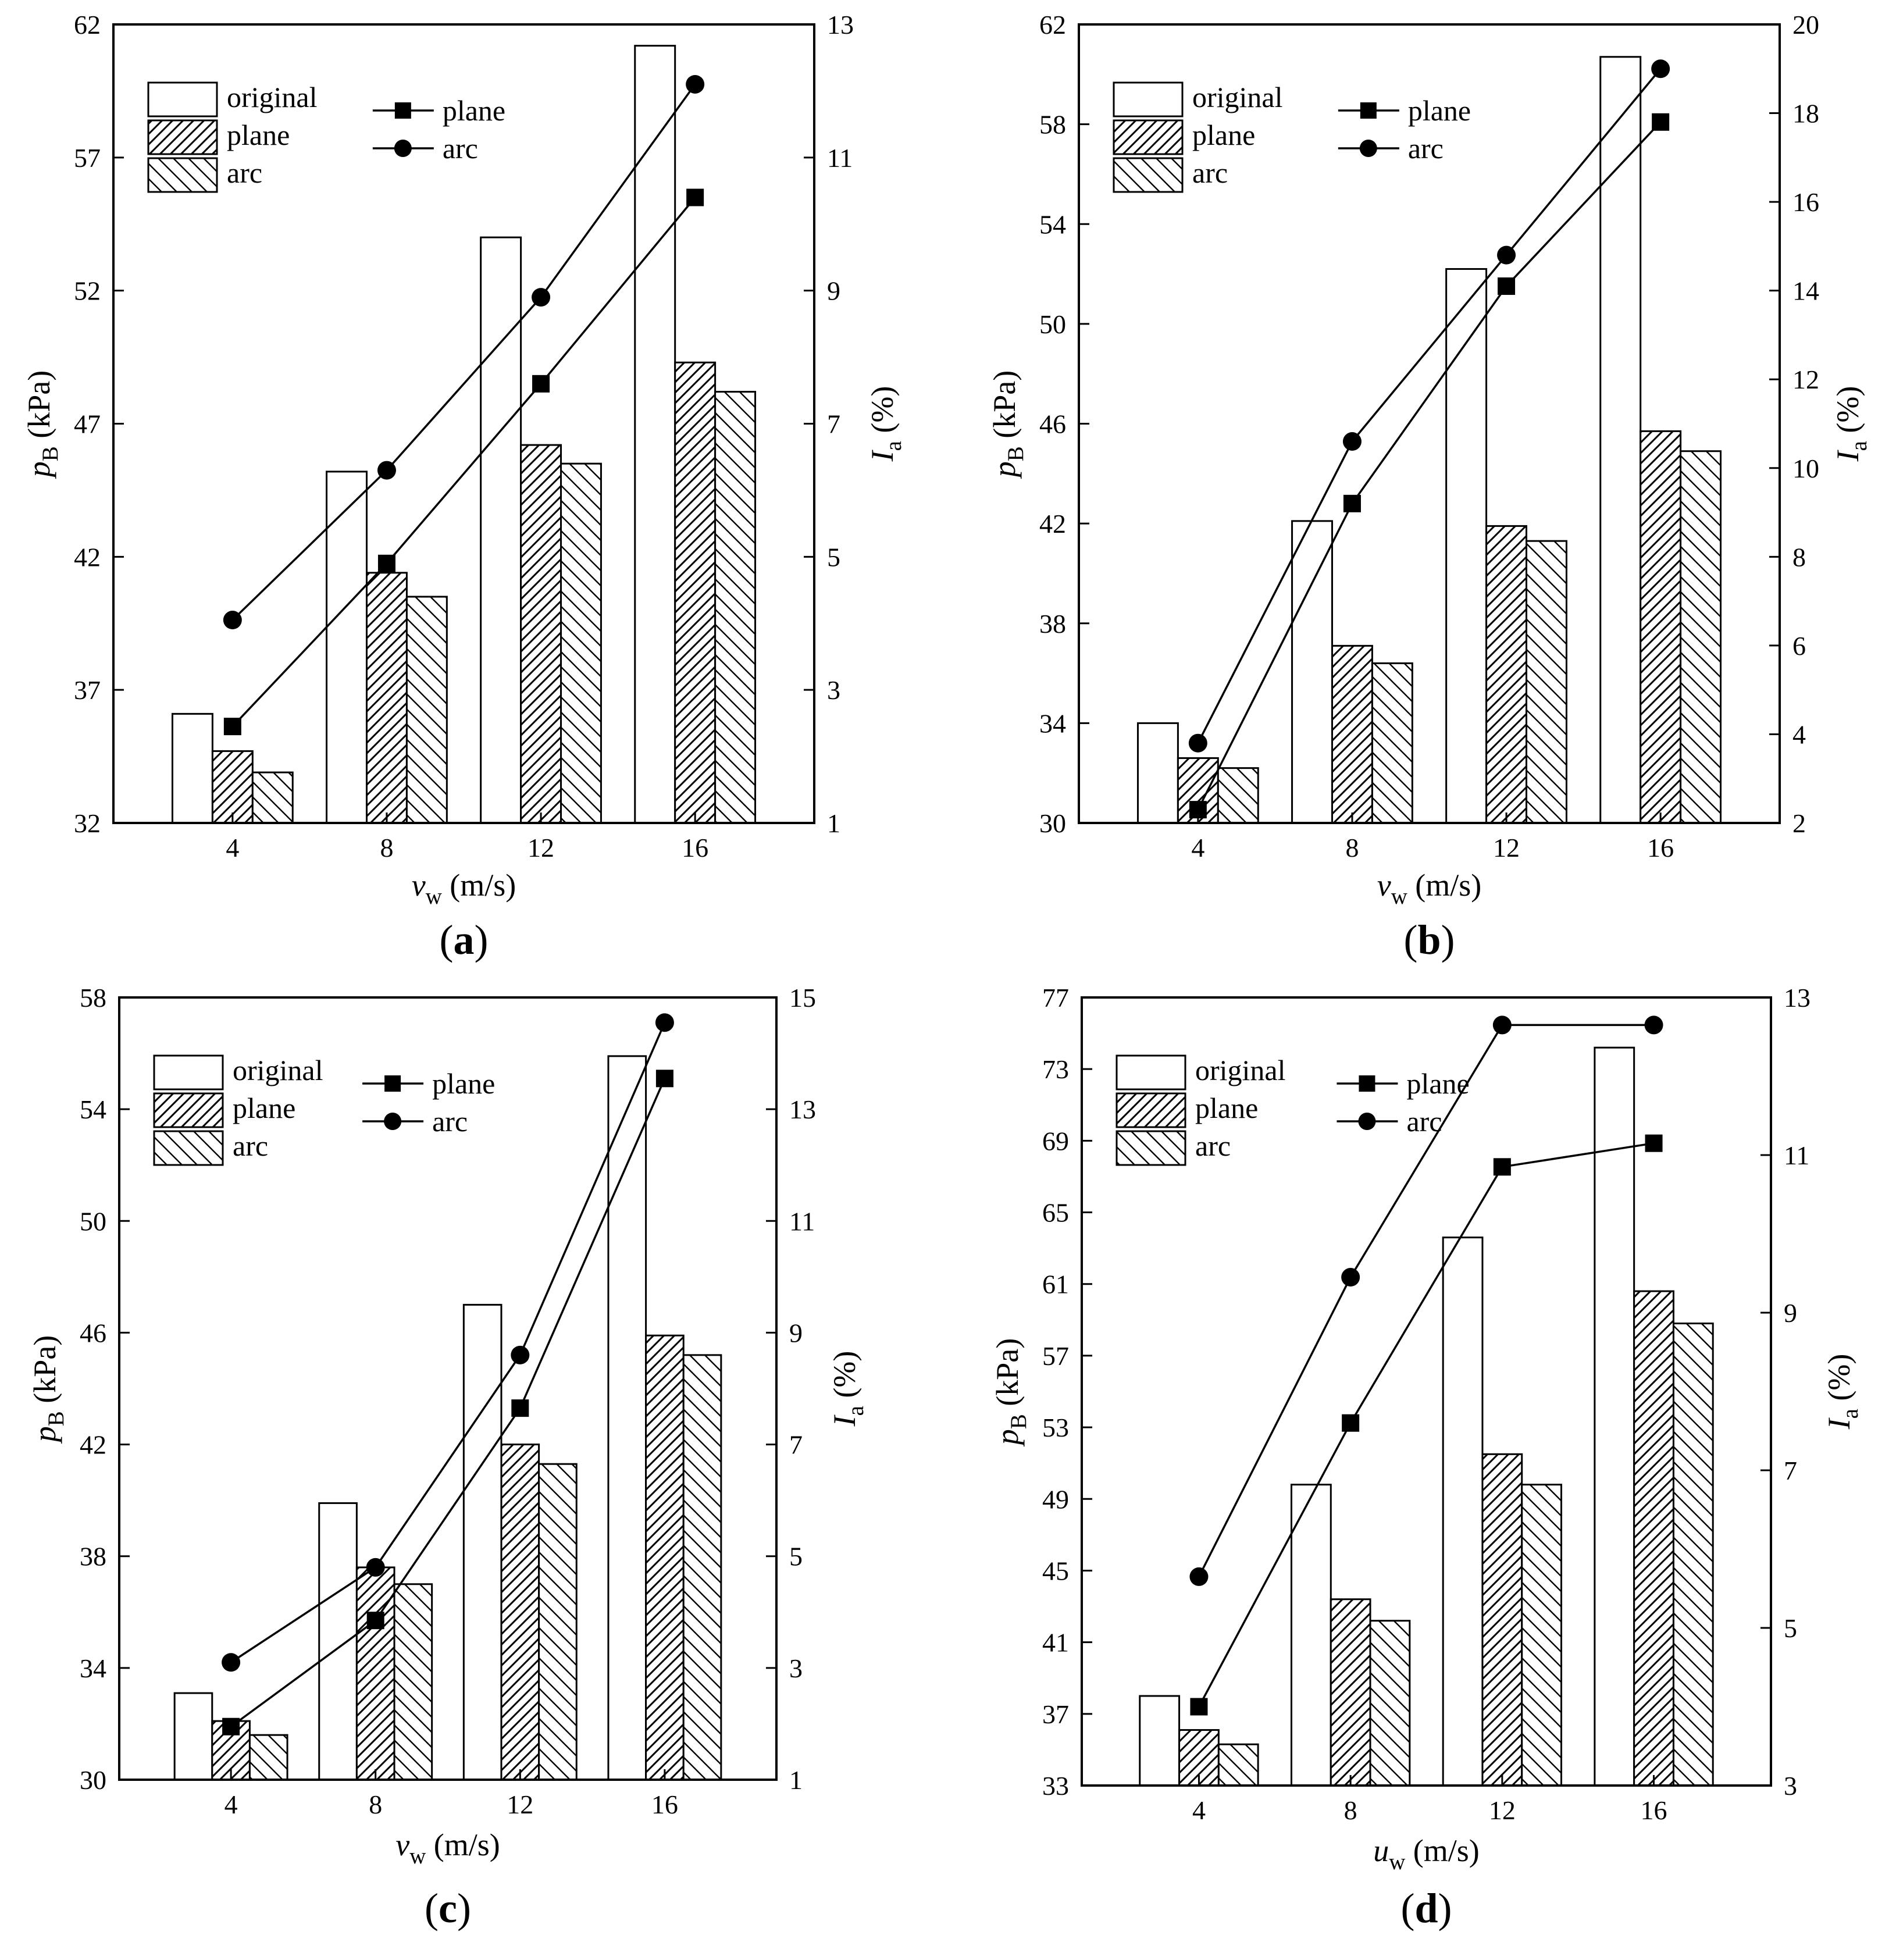 This screenshot has width=1896, height=1960. Describe the element at coordinates (1799, 646) in the screenshot. I see `ytick-label-right: 6` at that location.